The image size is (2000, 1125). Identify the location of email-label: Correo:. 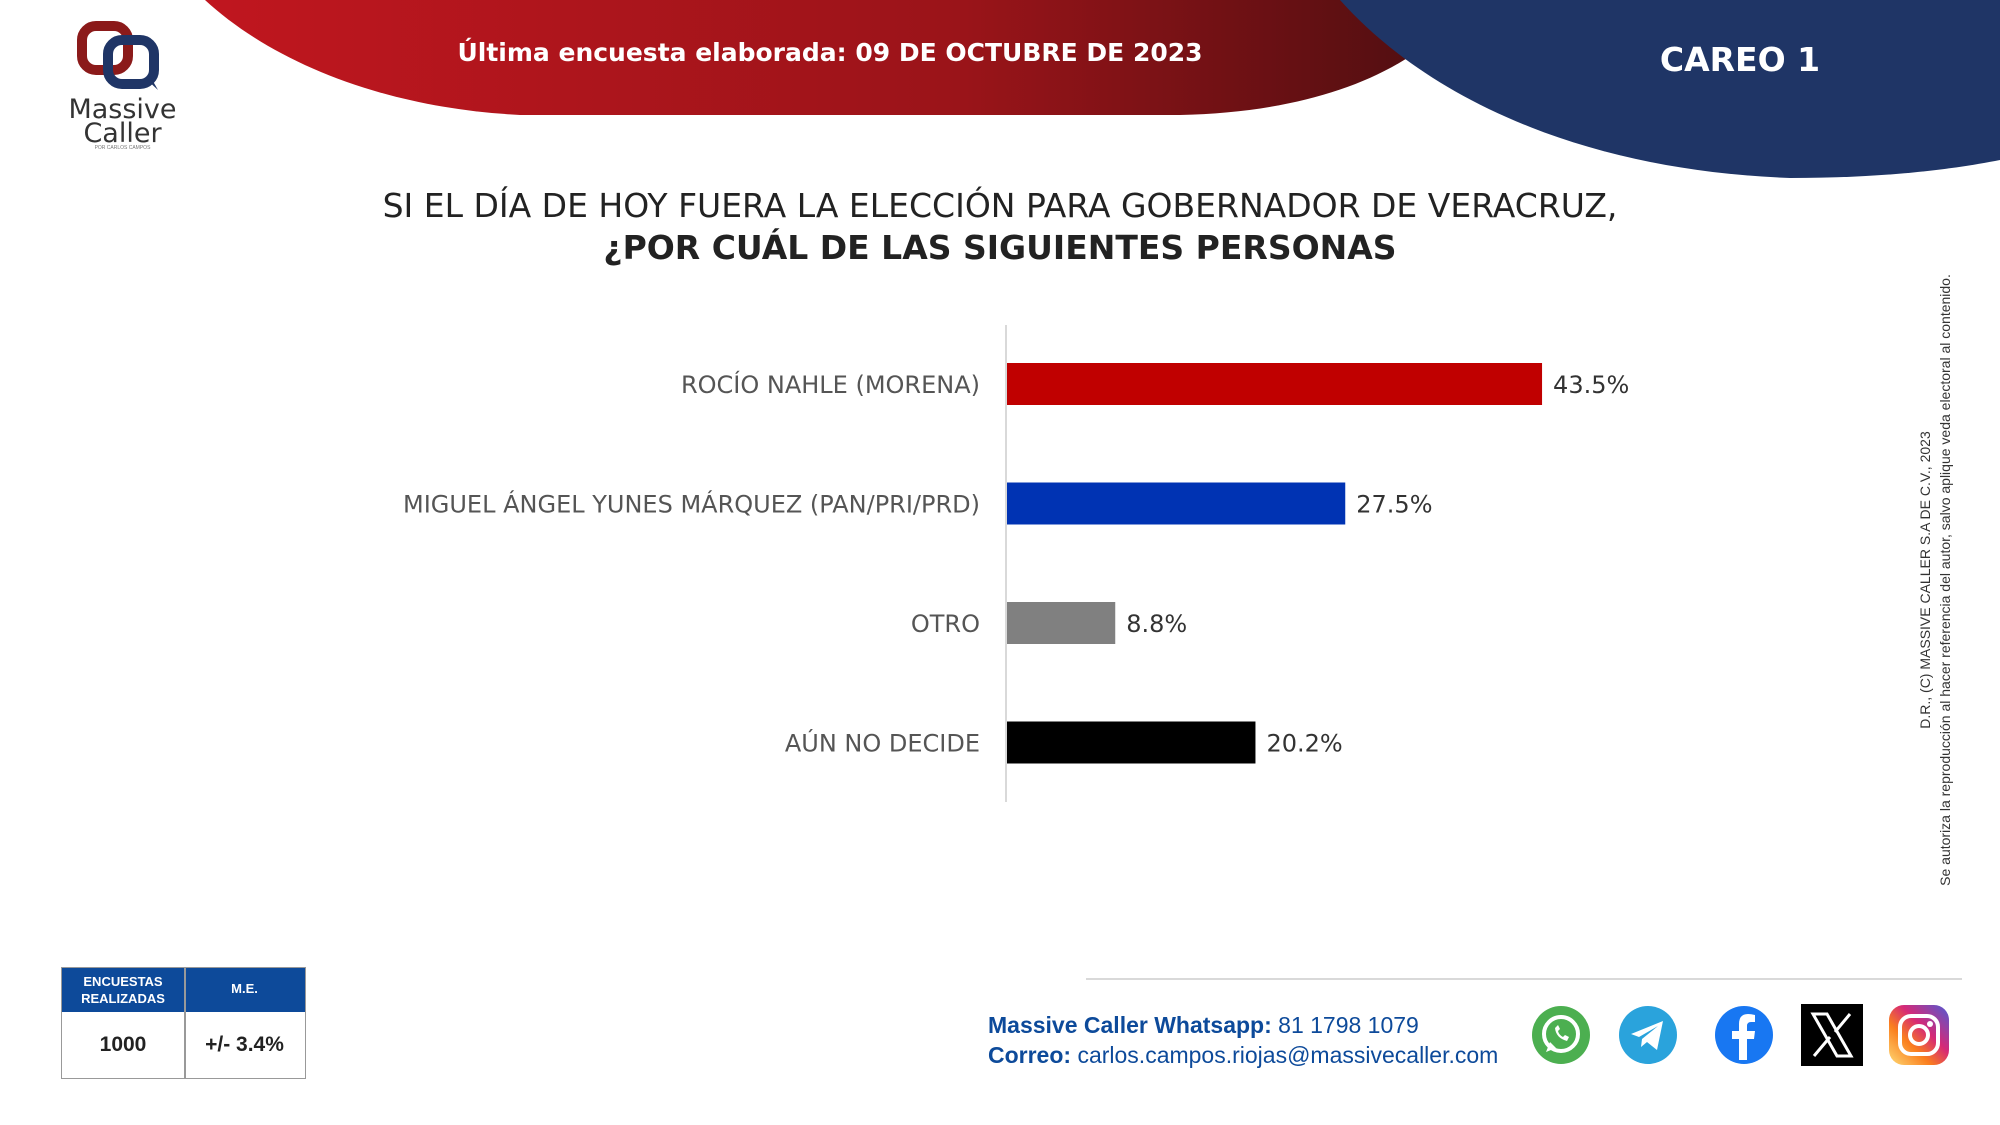
(1030, 1055).